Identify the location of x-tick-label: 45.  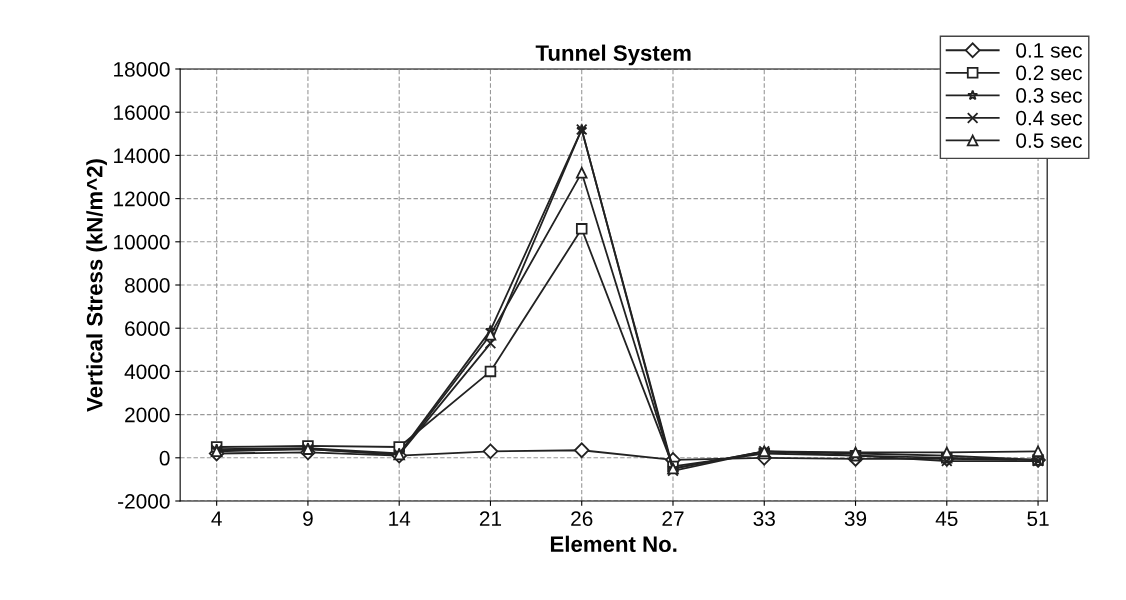
(946, 519).